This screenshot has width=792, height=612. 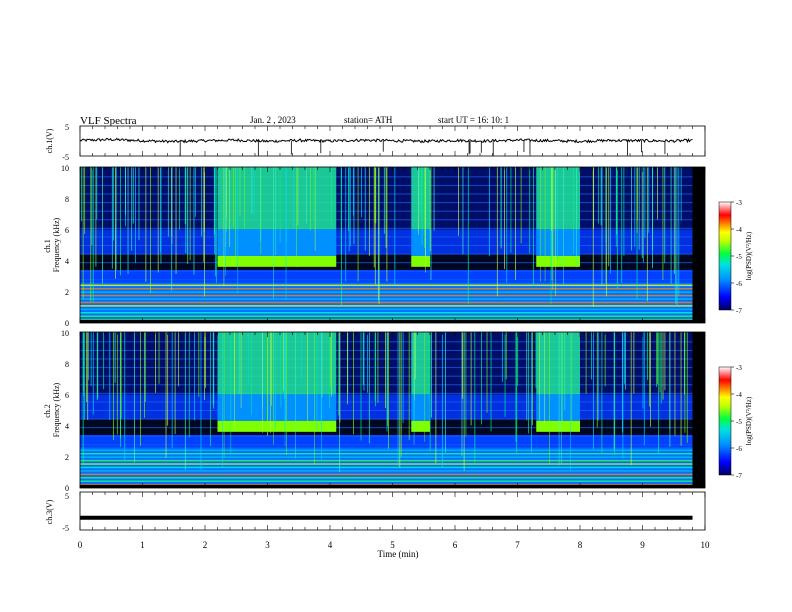 I want to click on ch2-colorbar-ticks: -3 -4 -5 -6 -7, so click(x=736, y=422).